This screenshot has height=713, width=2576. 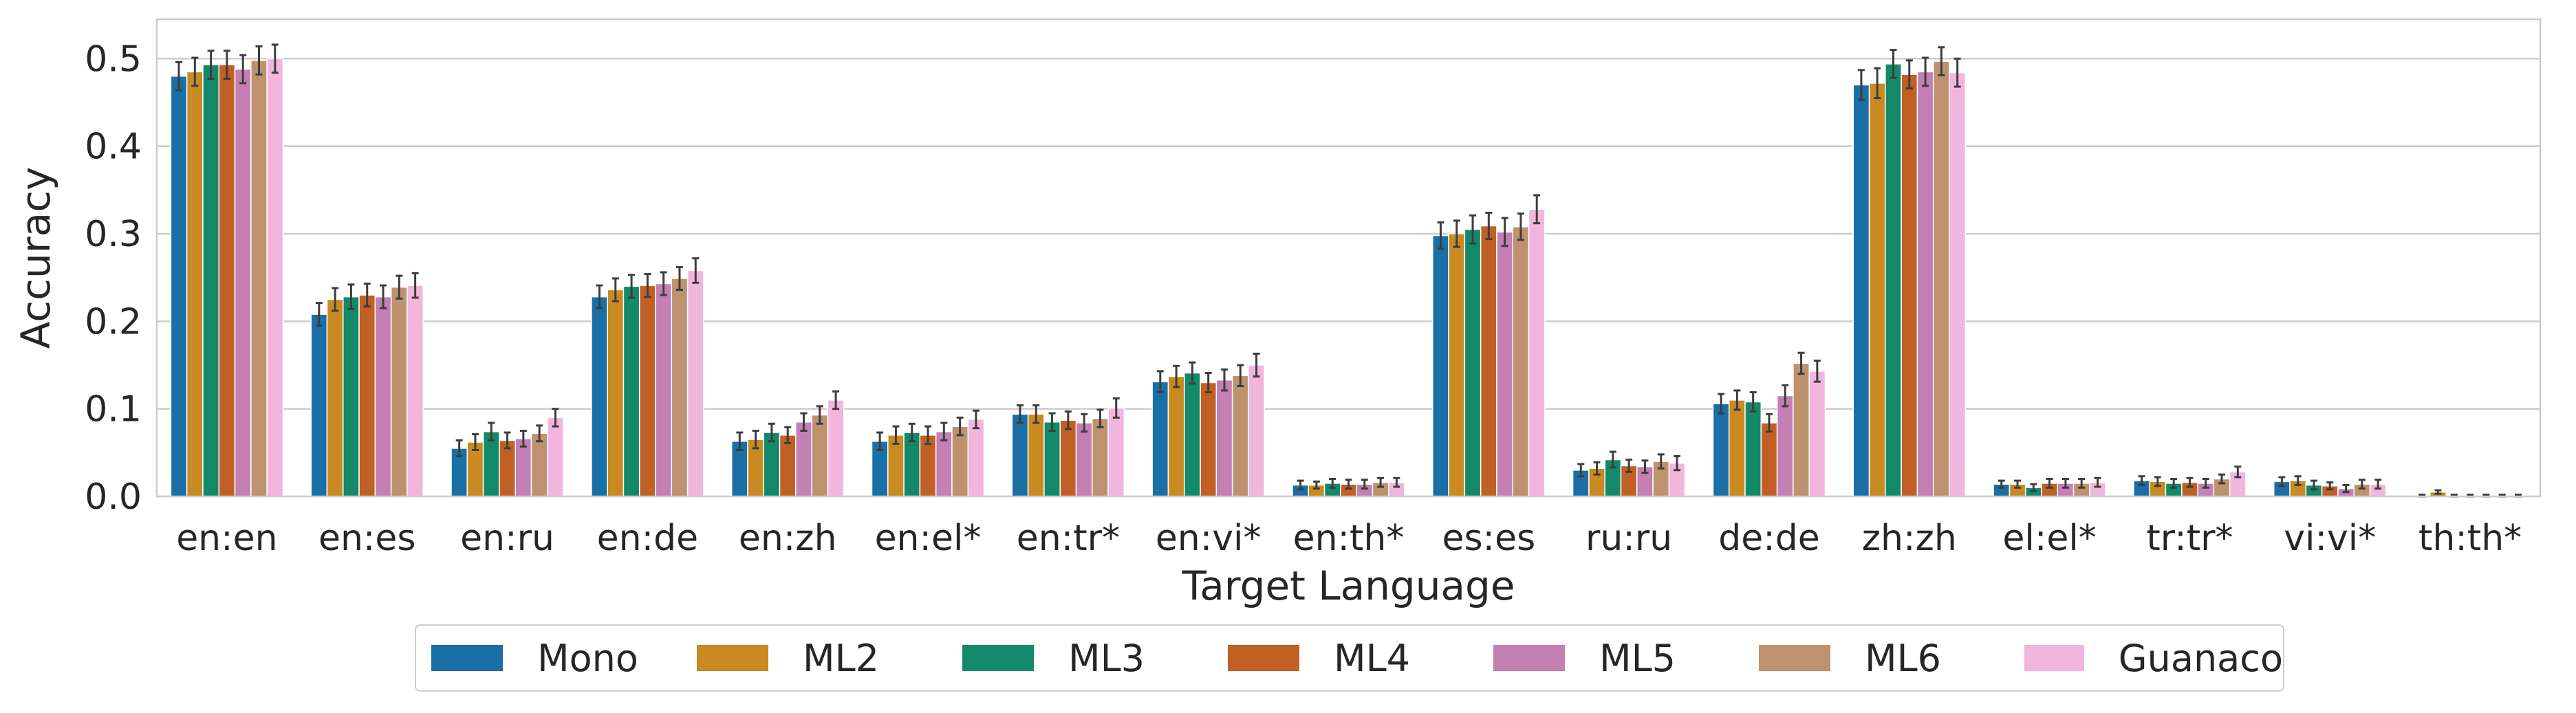 What do you see at coordinates (2330, 538) in the screenshot?
I see `x-tick-label: vi:vi*` at bounding box center [2330, 538].